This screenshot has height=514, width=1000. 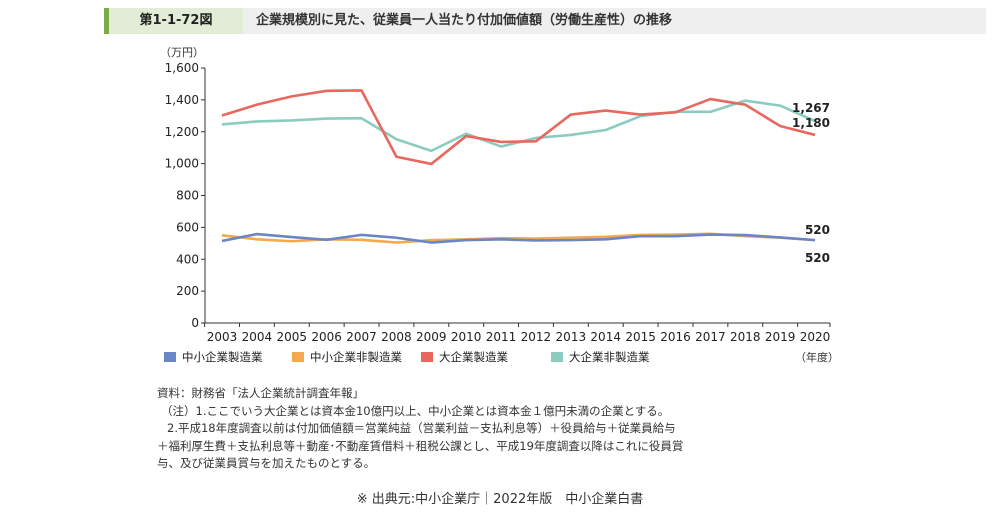 I want to click on y-tick-label: 1,400, so click(x=182, y=100).